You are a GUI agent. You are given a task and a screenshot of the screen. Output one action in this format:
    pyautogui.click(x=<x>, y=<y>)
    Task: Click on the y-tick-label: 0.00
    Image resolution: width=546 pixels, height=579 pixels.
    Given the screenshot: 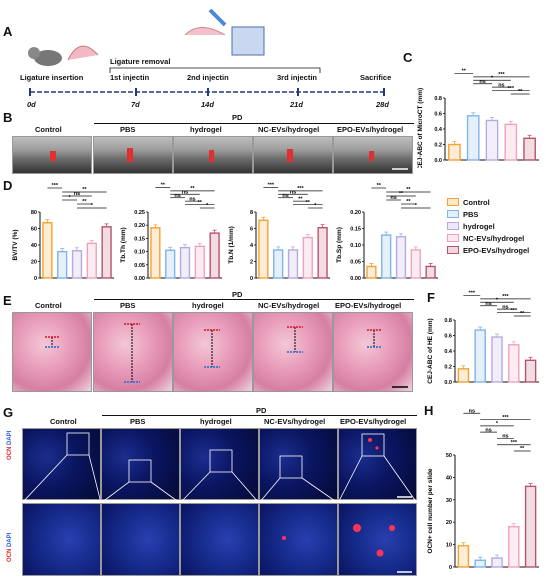 What is the action you would take?
    pyautogui.click(x=355, y=279)
    